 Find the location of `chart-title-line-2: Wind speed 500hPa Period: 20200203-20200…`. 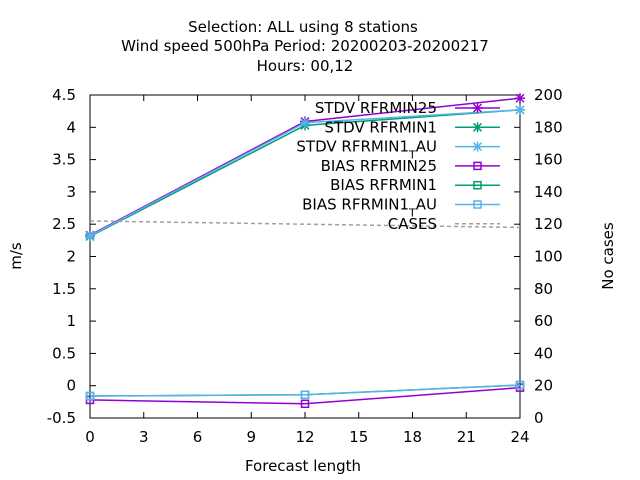

chart-title-line-2: Wind speed 500hPa Period: 20200203-20200… is located at coordinates (305, 46).